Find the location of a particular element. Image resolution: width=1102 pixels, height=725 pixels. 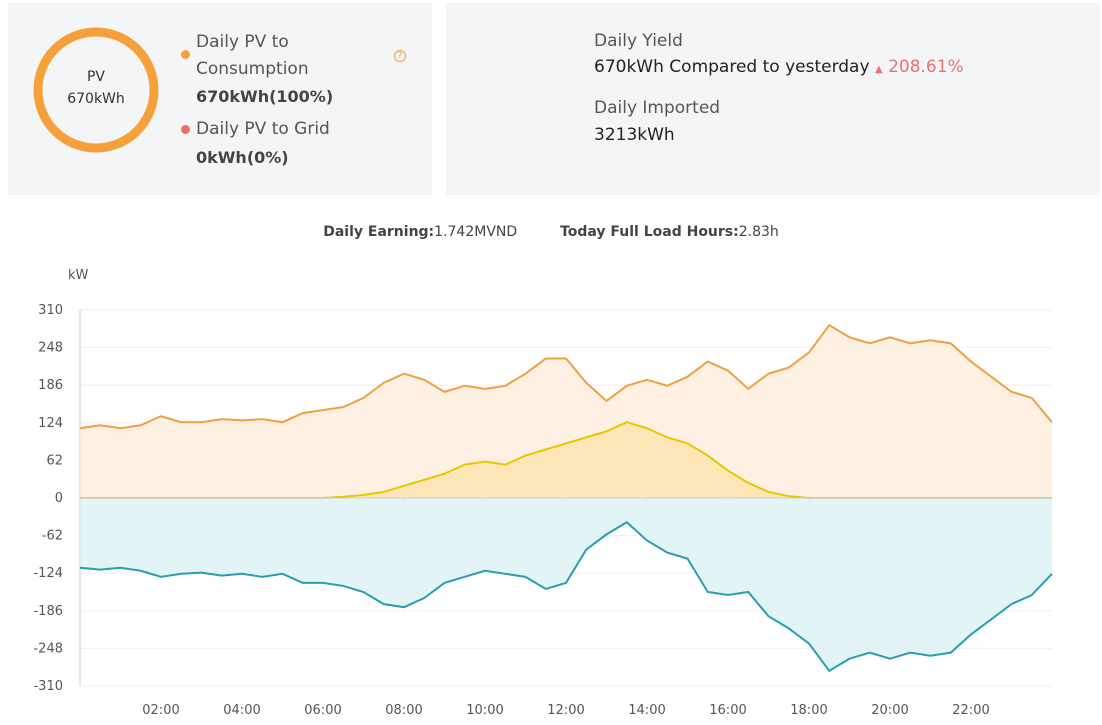

y-tick-label: 248 is located at coordinates (50, 348).